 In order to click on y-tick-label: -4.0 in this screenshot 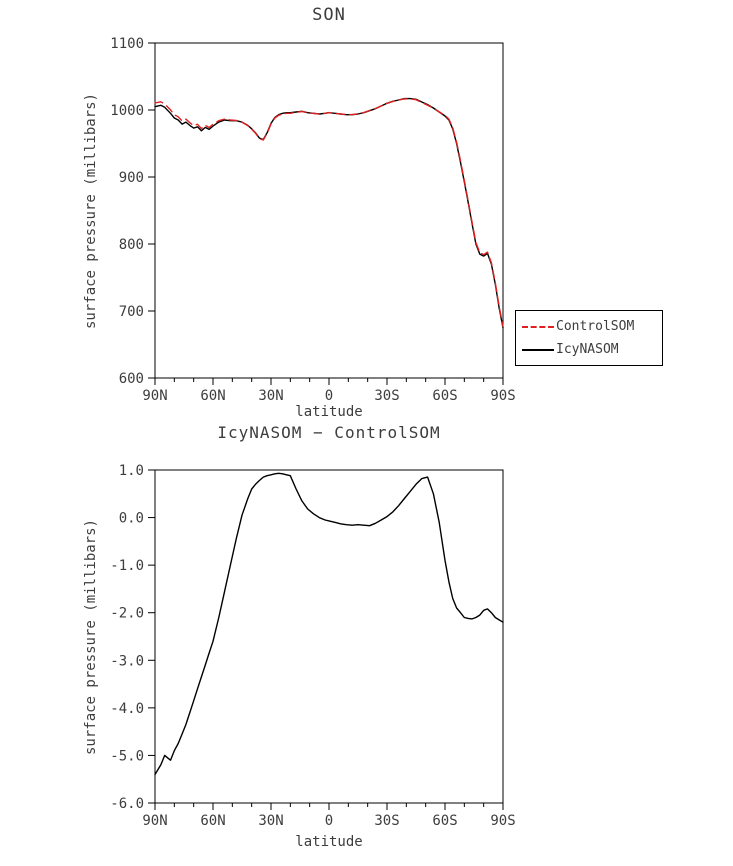, I will do `click(127, 709)`.